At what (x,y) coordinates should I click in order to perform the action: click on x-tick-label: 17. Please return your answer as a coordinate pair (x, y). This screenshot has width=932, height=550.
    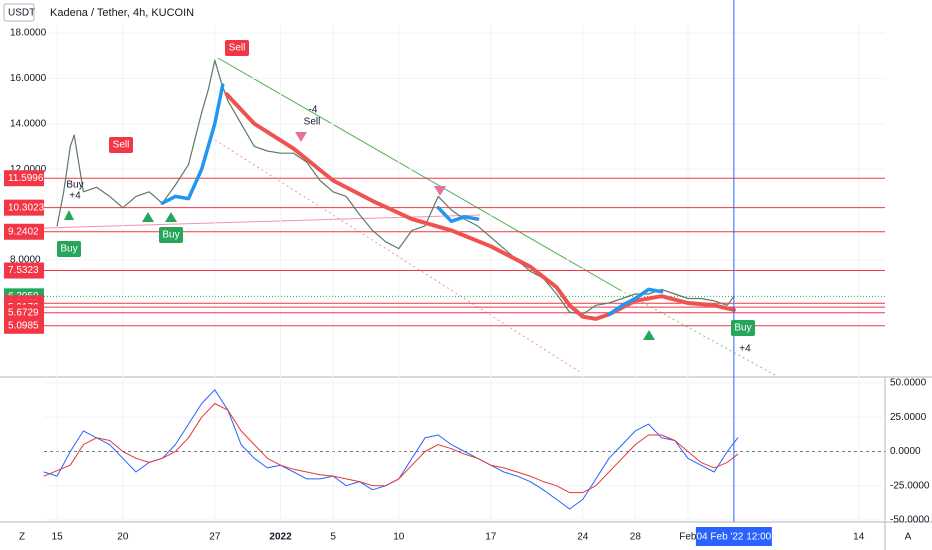
    Looking at the image, I should click on (491, 537).